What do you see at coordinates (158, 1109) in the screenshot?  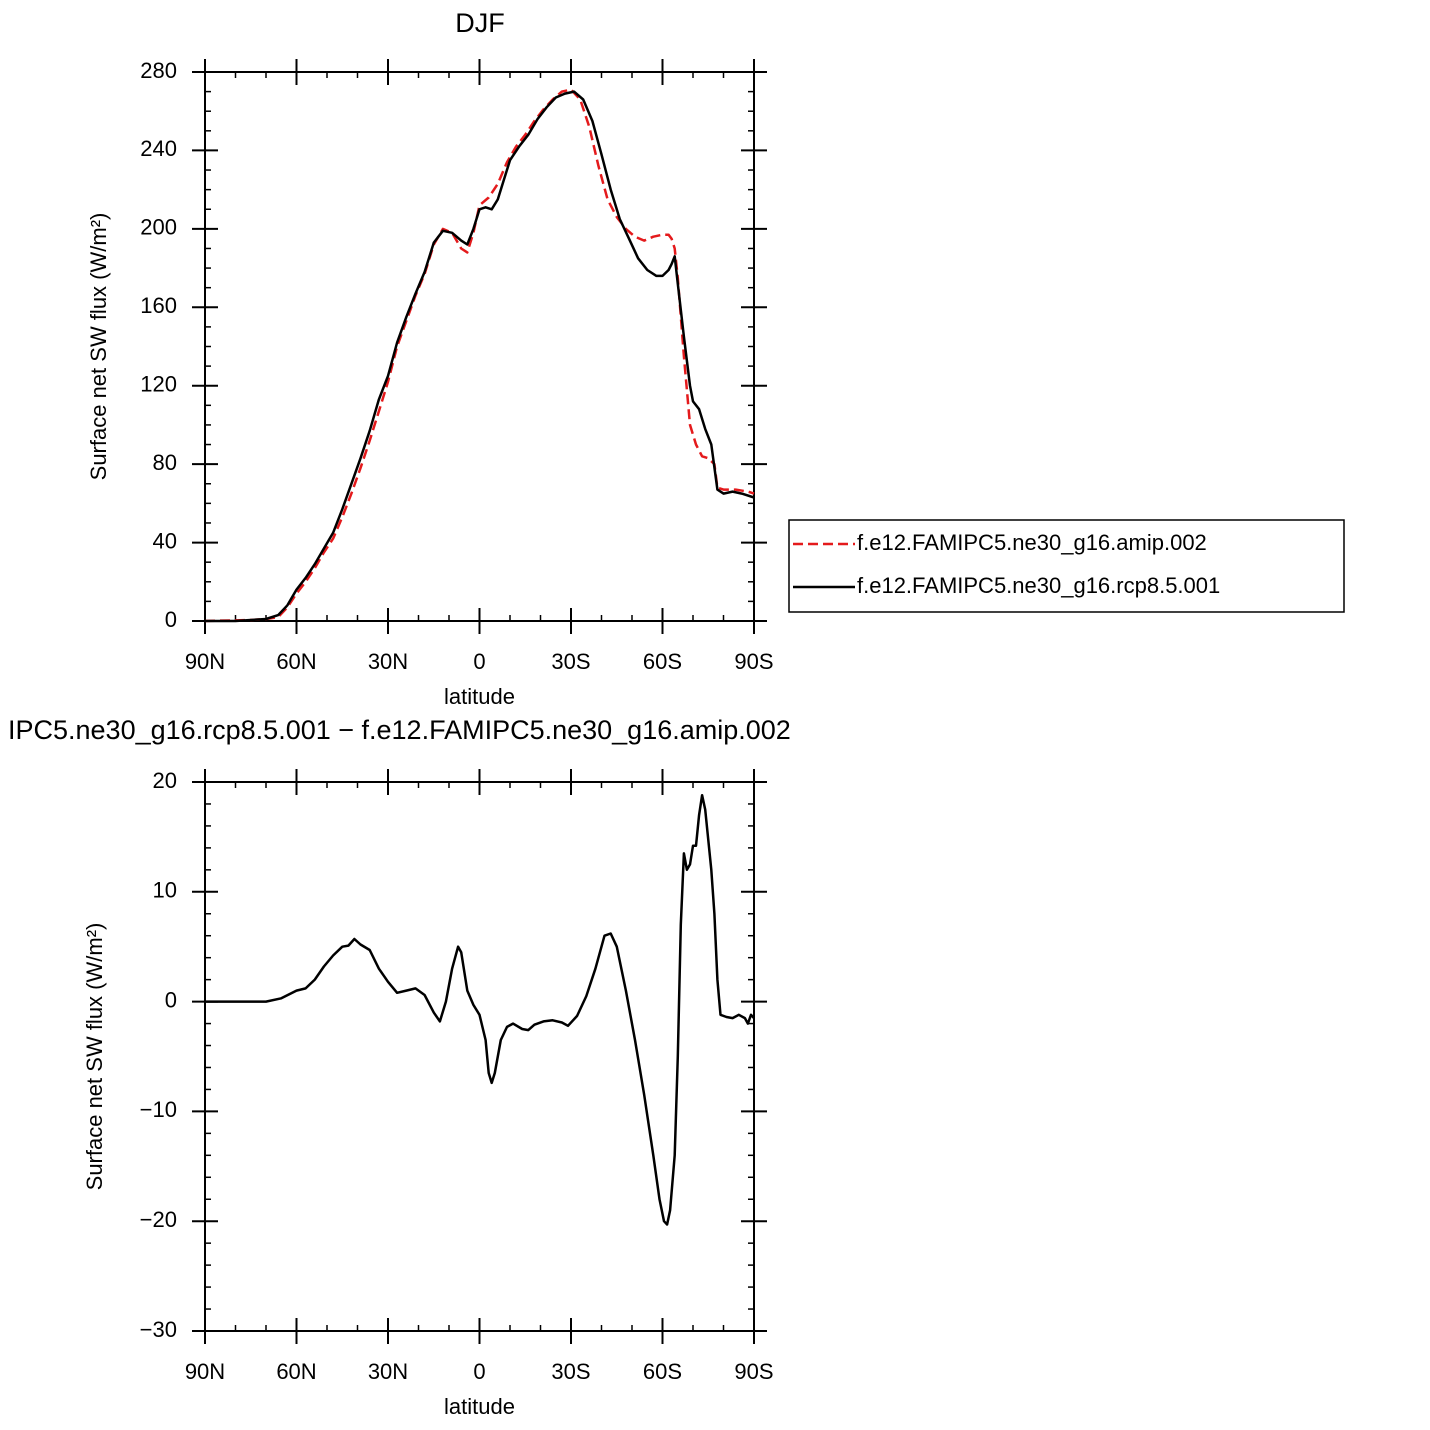 I see `y-tick-label: −10` at bounding box center [158, 1109].